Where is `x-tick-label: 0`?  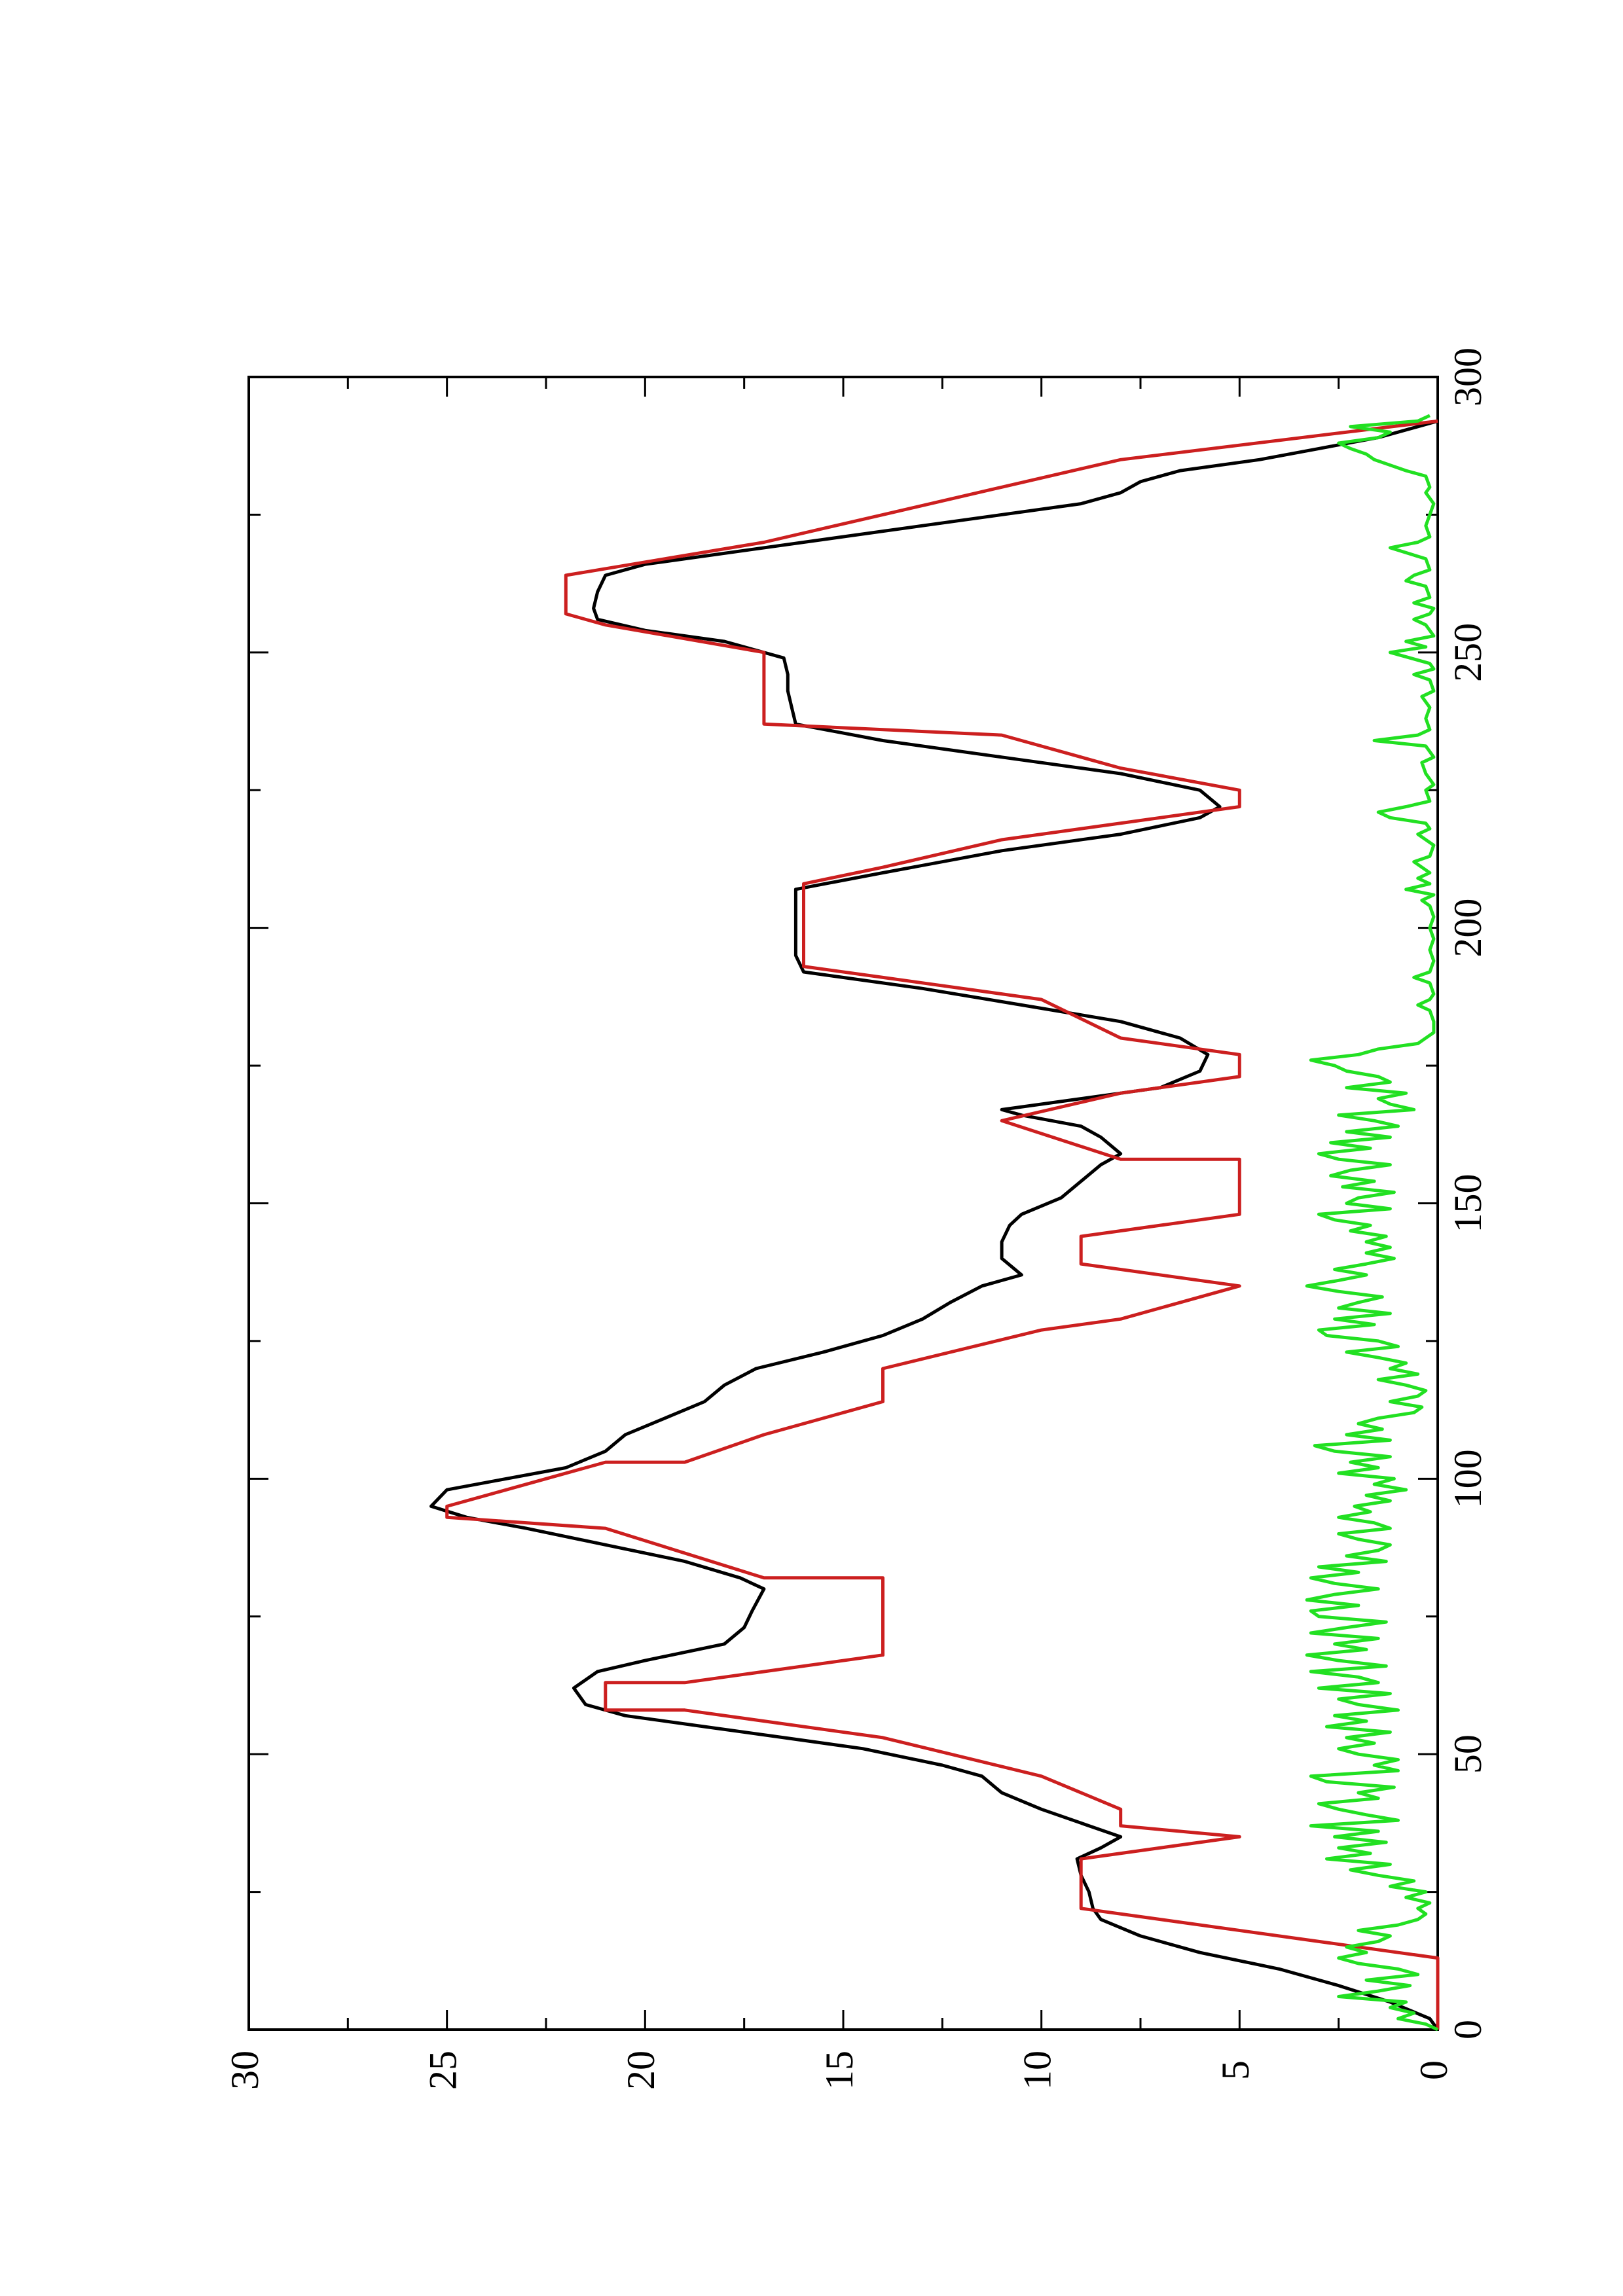 x-tick-label: 0 is located at coordinates (1467, 2029).